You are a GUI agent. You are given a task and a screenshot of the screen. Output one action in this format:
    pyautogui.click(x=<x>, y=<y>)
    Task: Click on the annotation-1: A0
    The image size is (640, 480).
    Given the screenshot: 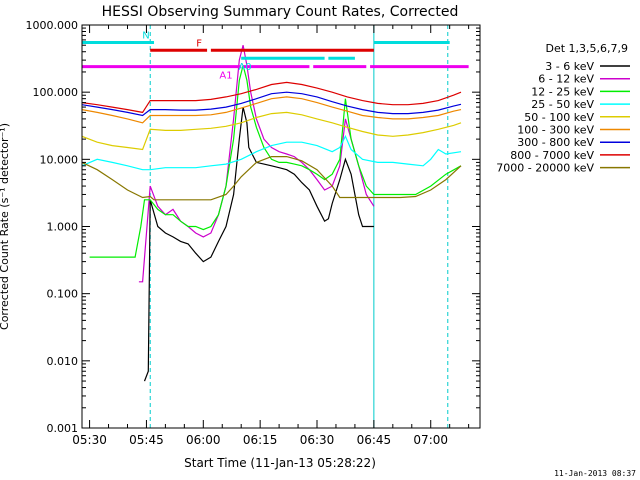 What is the action you would take?
    pyautogui.click(x=244, y=67)
    